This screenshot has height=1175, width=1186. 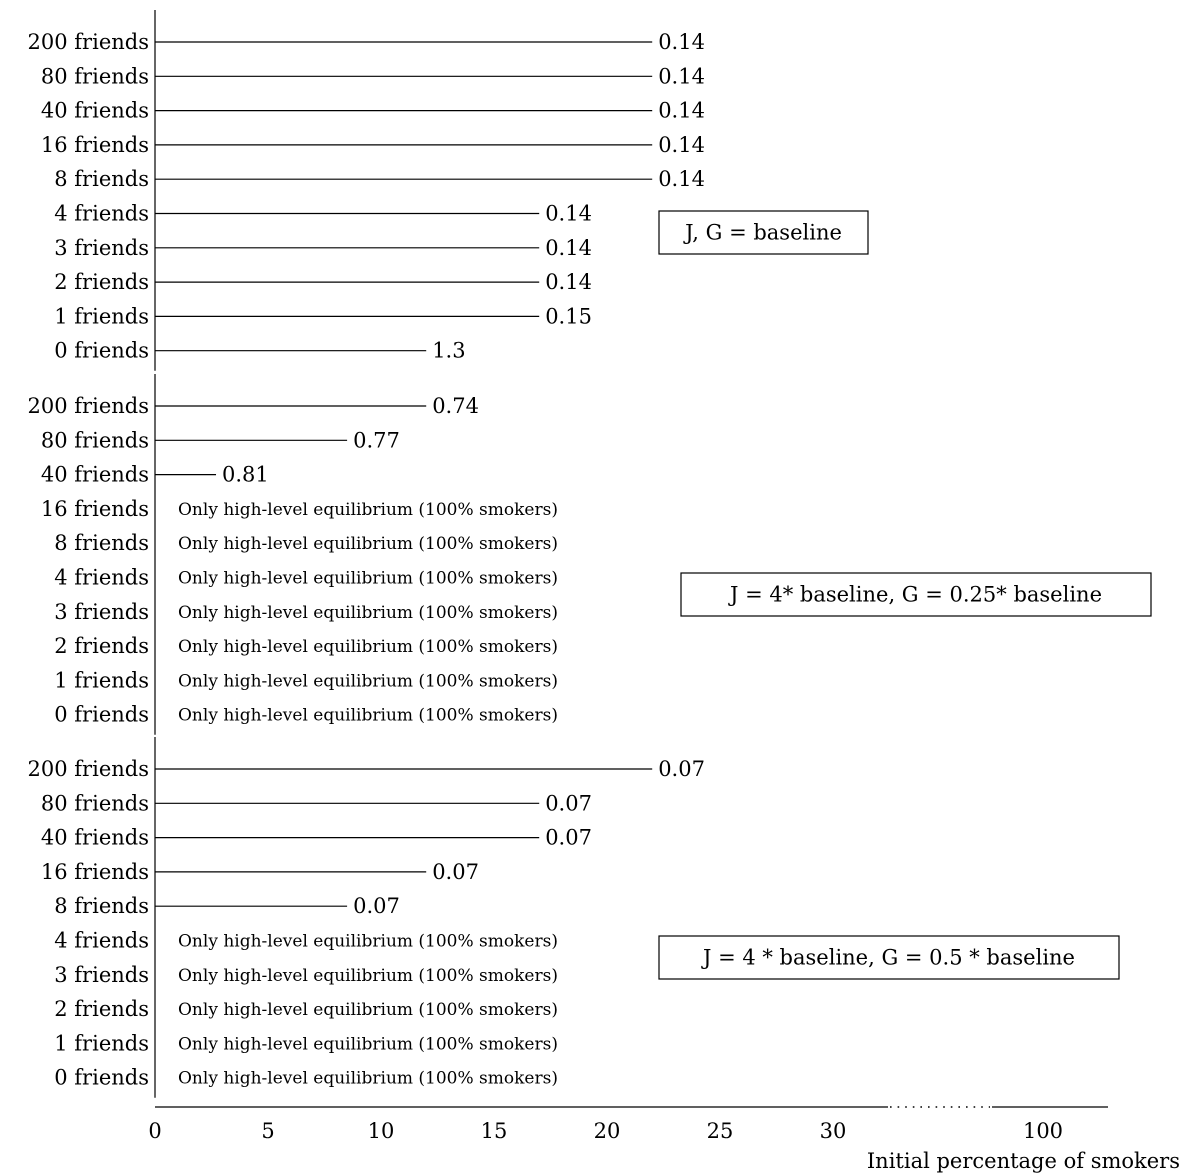 What do you see at coordinates (568, 316) in the screenshot?
I see `value-label: 0.15` at bounding box center [568, 316].